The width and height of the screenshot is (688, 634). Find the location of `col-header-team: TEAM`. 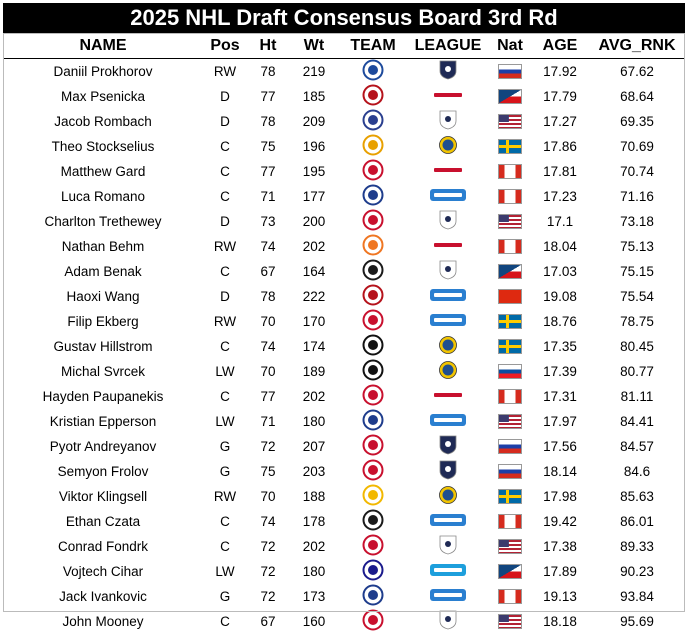

col-header-team: TEAM is located at coordinates (373, 45).